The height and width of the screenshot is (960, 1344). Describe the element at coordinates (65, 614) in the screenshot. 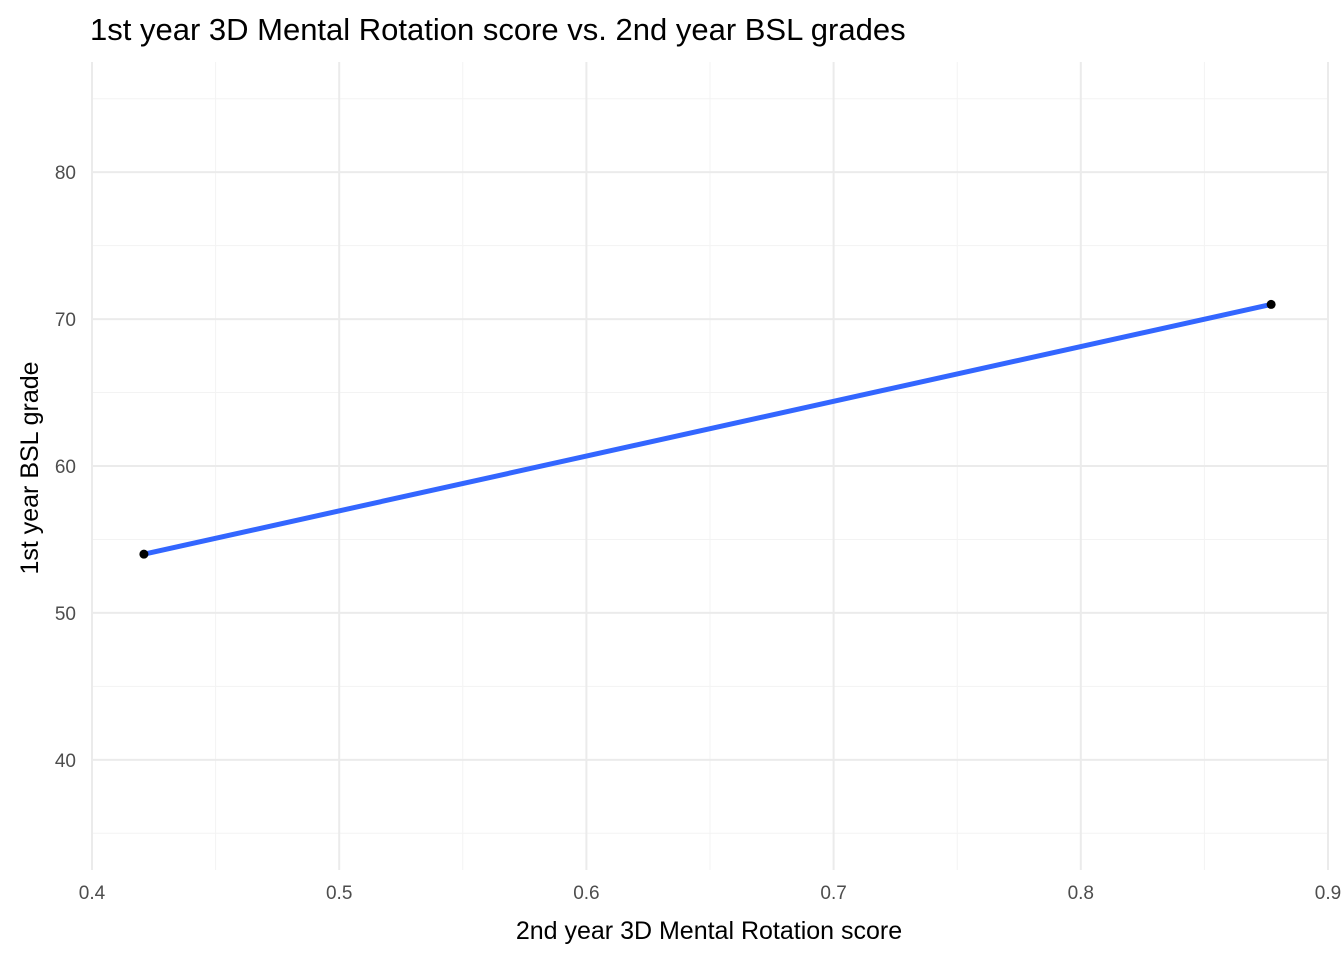

I see `y-tick-label: 50` at that location.